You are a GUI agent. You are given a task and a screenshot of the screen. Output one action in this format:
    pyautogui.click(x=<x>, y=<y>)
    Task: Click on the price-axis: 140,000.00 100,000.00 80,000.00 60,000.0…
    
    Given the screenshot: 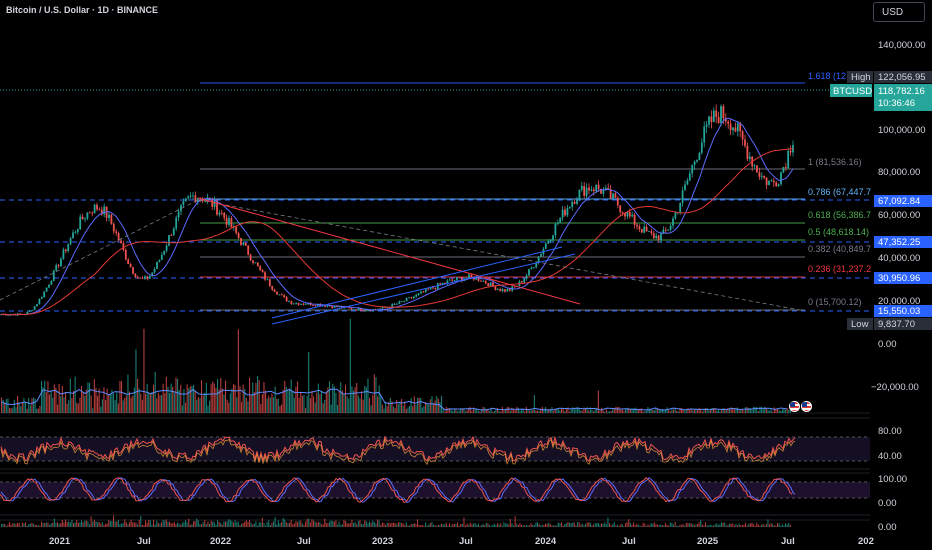 What is the action you would take?
    pyautogui.click(x=898, y=216)
    